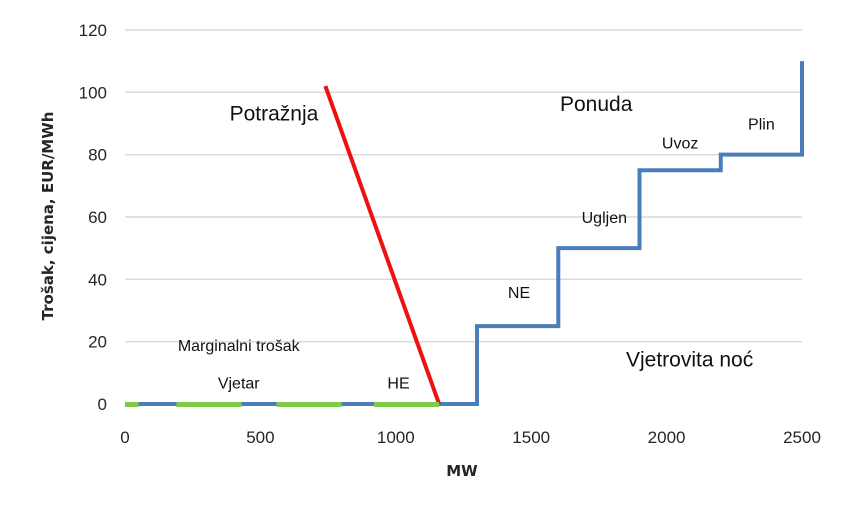 The height and width of the screenshot is (516, 855). Describe the element at coordinates (93, 30) in the screenshot. I see `y-tick-label: 120` at that location.